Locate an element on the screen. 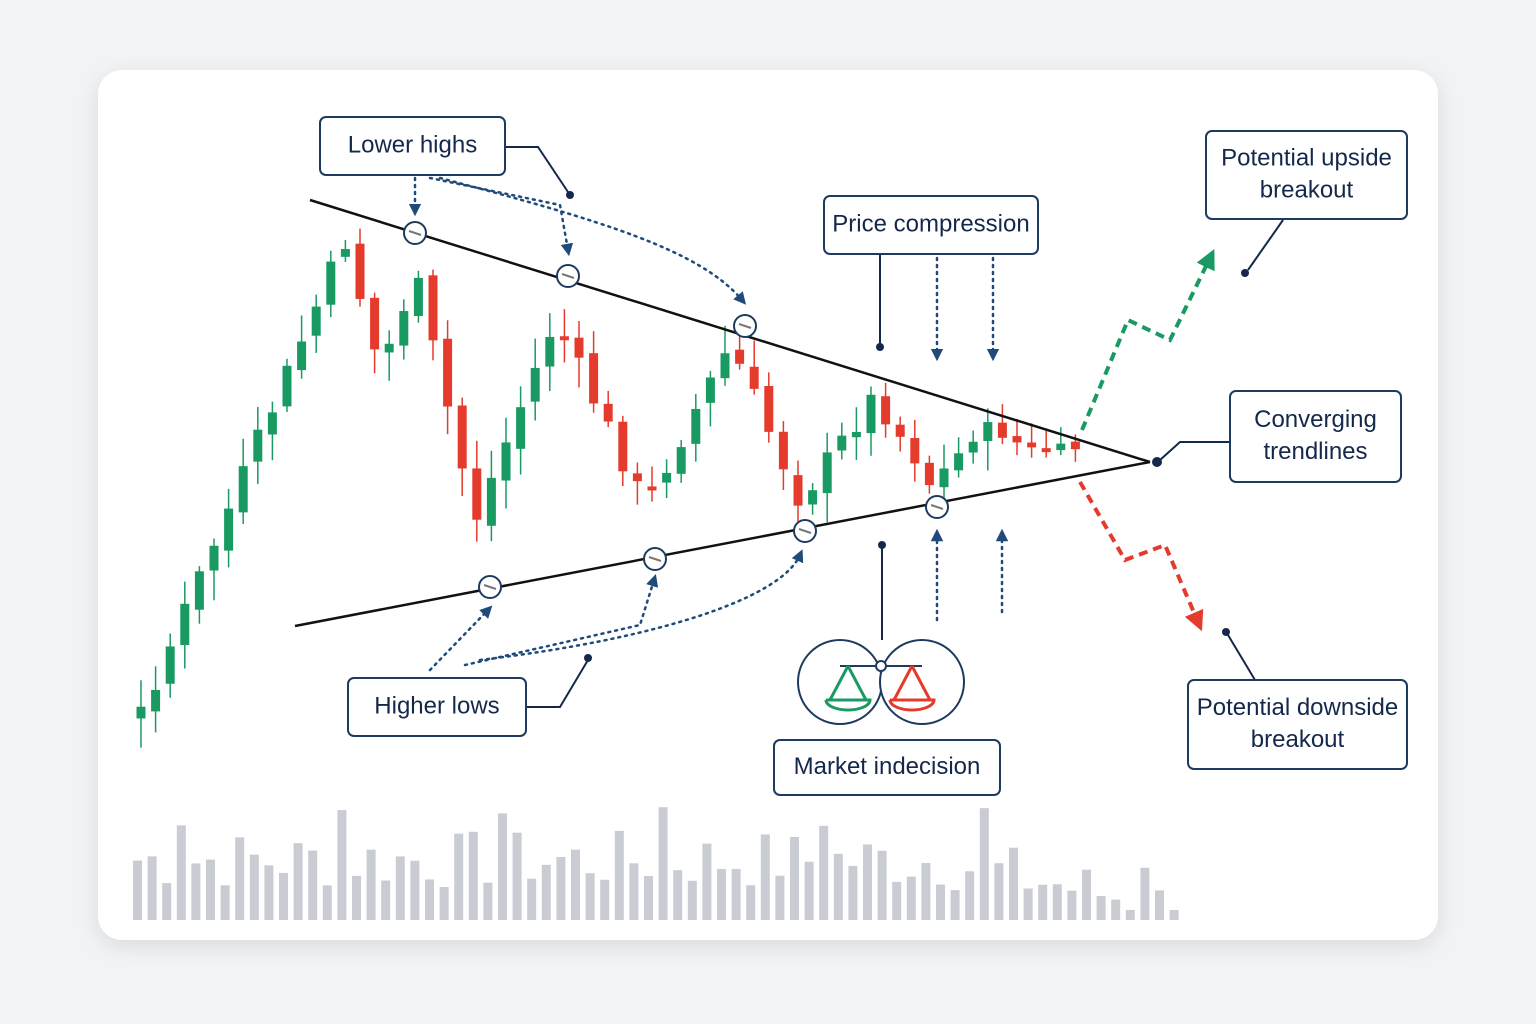 The height and width of the screenshot is (1024, 1536). callout-text: Price compression is located at coordinates (930, 223).